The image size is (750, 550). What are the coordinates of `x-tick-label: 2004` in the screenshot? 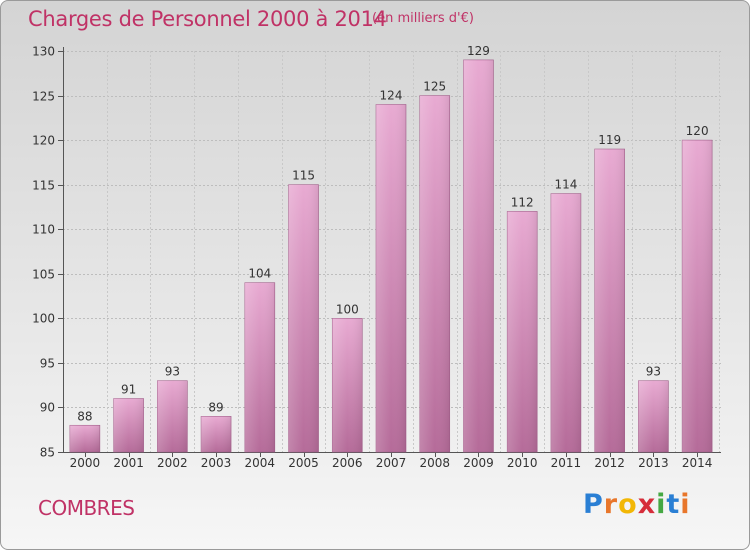 It's located at (260, 463).